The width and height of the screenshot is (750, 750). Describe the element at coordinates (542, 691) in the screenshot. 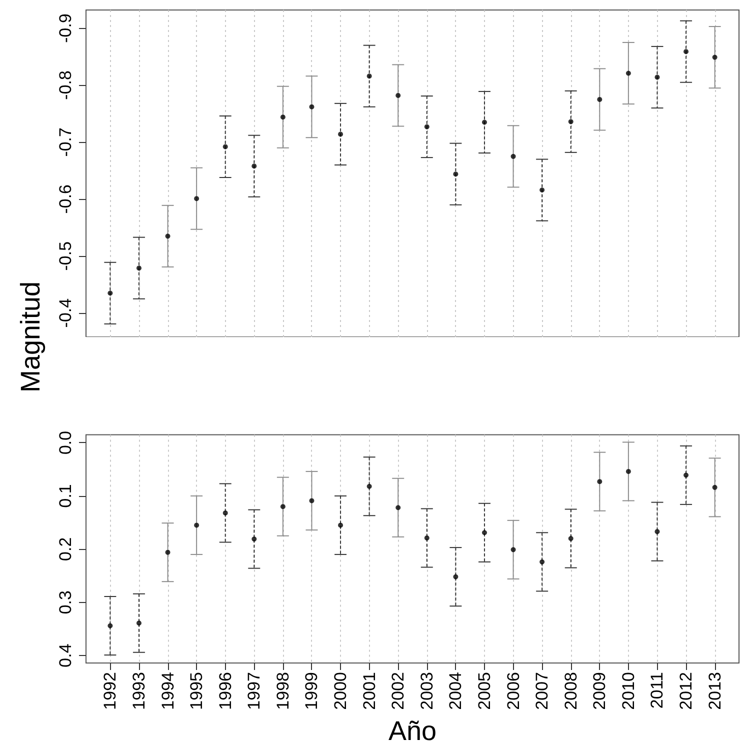

I see `x-tick-label: 2007` at that location.